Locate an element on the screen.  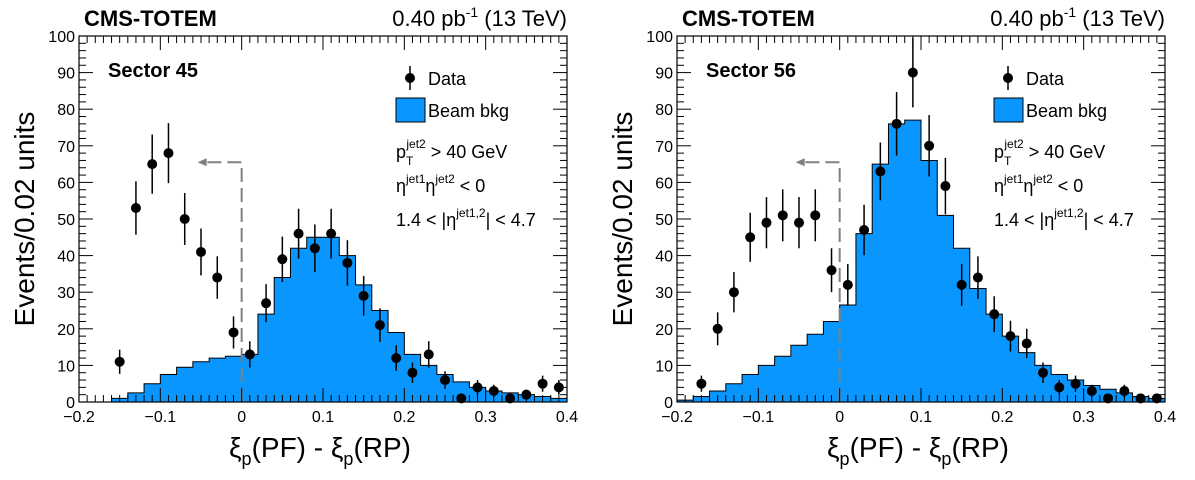
header-lumi-value: 0.40 pb is located at coordinates (428, 18).